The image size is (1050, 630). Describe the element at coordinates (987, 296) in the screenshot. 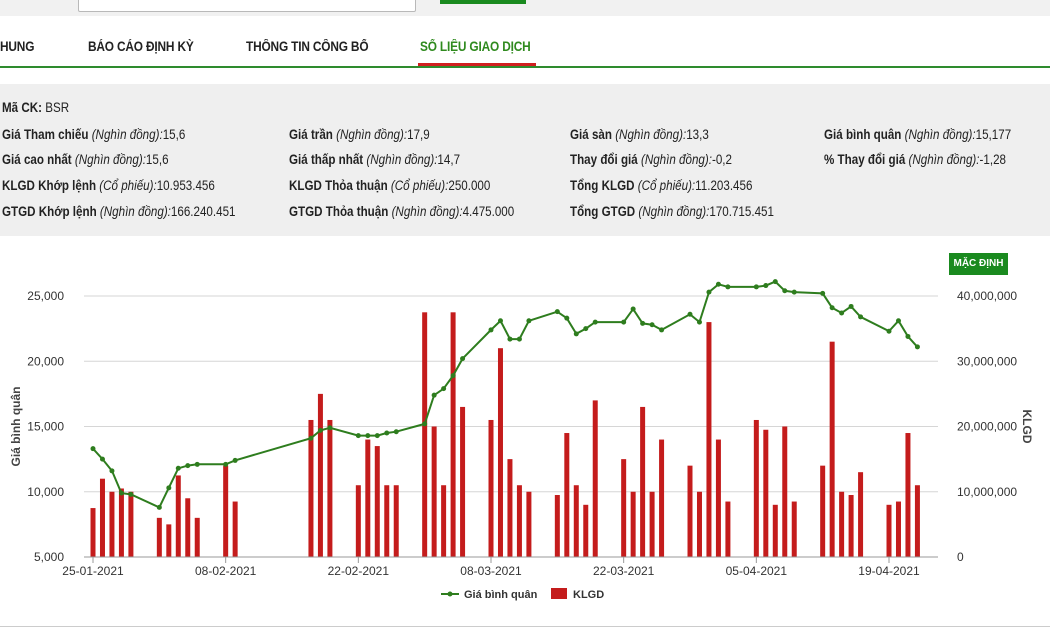

I see `y-right-tick-label: 40,000,000` at that location.